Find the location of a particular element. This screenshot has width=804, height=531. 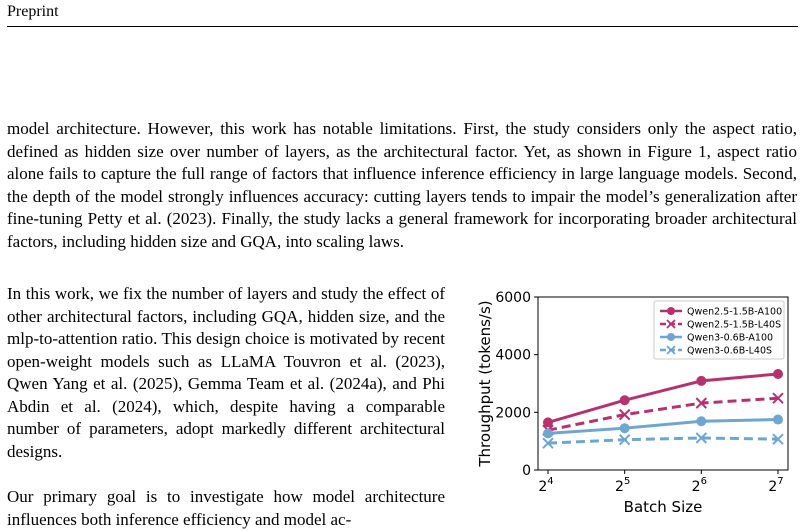

data-point-s4-2-stroke is located at coordinates (624, 440).